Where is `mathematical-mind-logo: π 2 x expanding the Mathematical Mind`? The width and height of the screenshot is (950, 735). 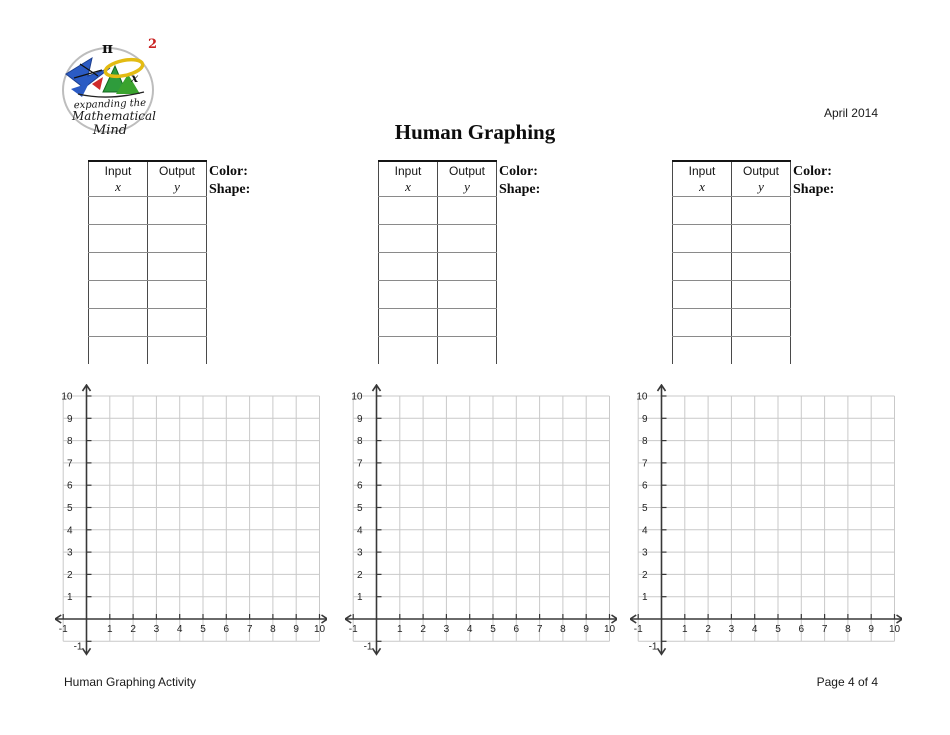 mathematical-mind-logo: π 2 x expanding the Mathematical Mind is located at coordinates (109, 87).